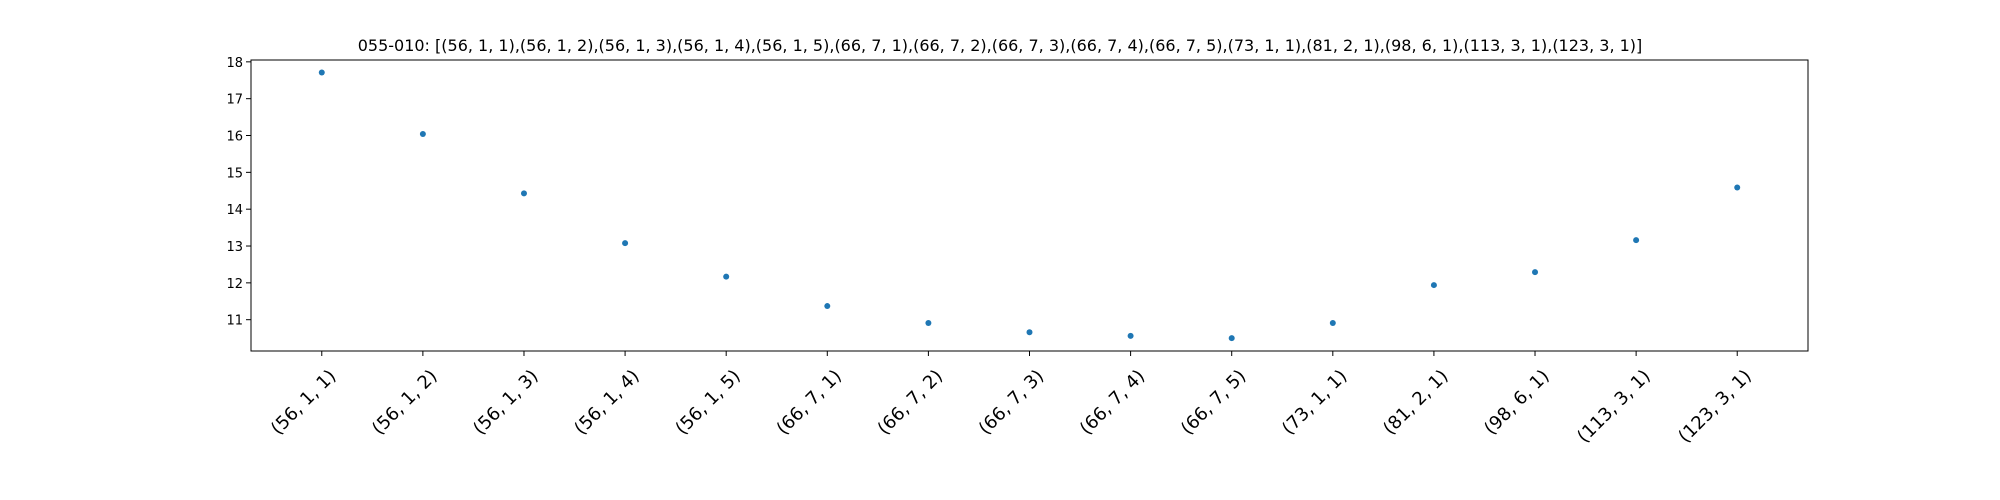 The height and width of the screenshot is (500, 2000). I want to click on x-tick-label: (56, 1, 2), so click(404, 402).